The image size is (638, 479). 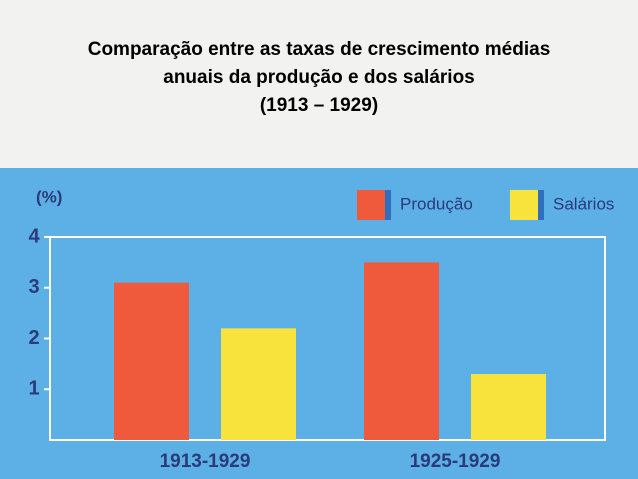 What do you see at coordinates (49, 196) in the screenshot?
I see `y-axis-label: (%)` at bounding box center [49, 196].